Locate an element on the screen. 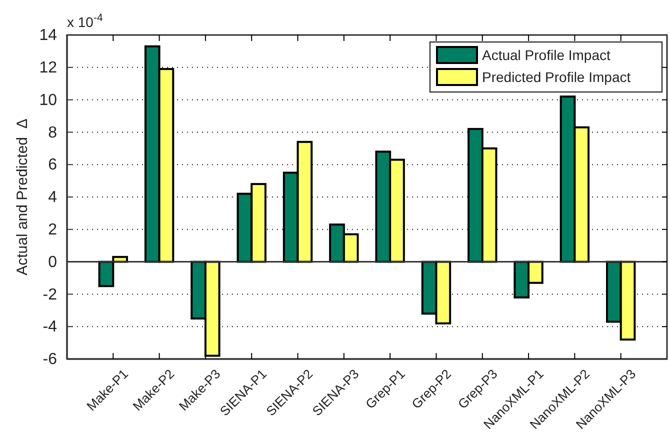 The image size is (670, 441). y-tick-label: 0 is located at coordinates (53, 262).